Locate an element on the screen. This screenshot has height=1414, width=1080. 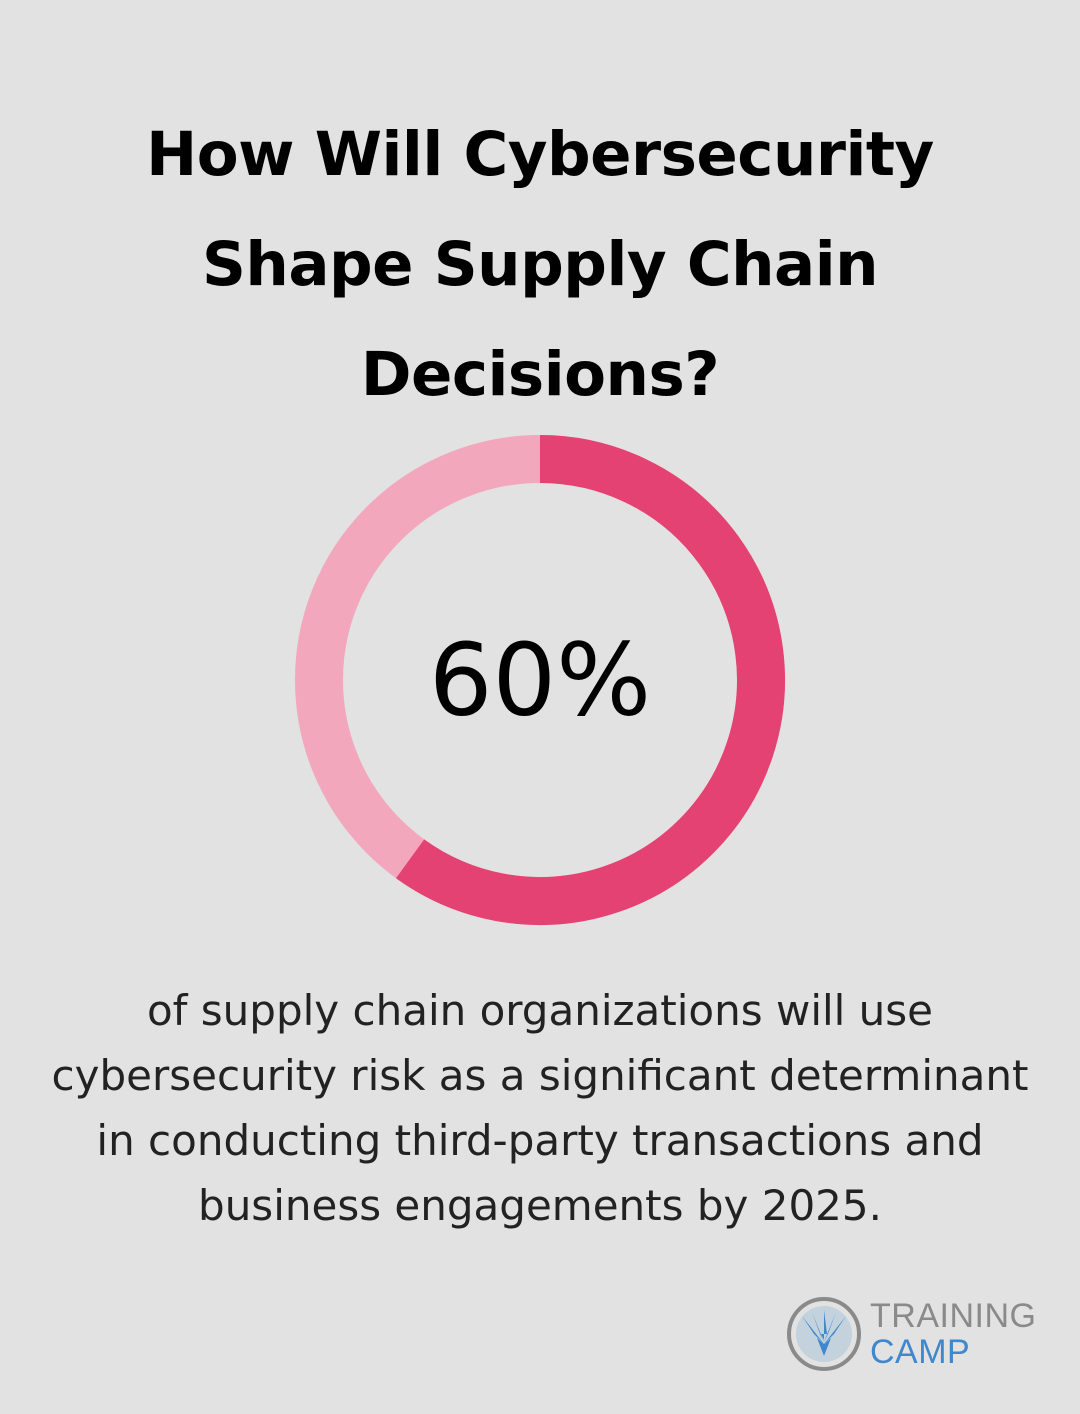
logo-text-training: TRAINING is located at coordinates (953, 1316).